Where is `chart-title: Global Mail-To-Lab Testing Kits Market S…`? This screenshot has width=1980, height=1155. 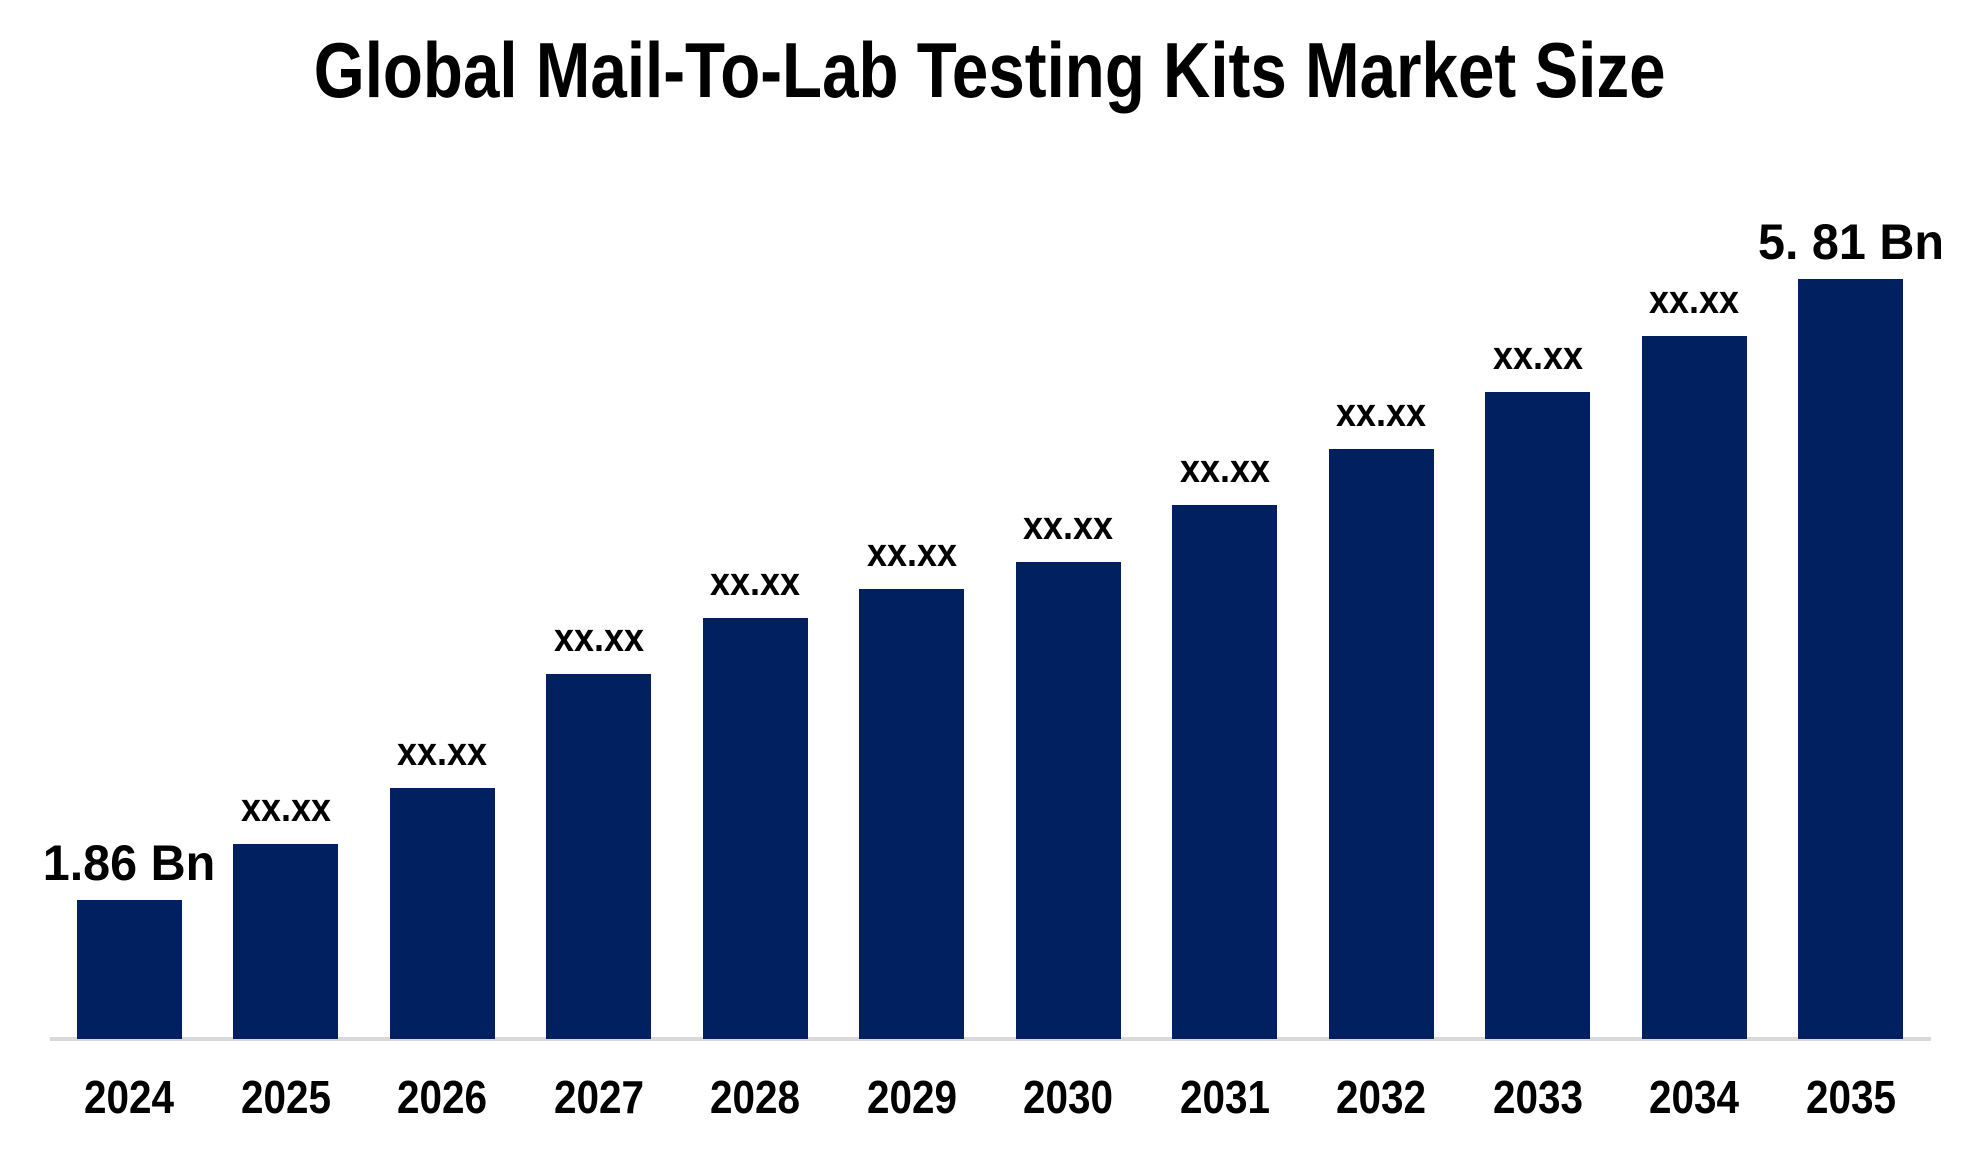 chart-title: Global Mail-To-Lab Testing Kits Market S… is located at coordinates (990, 70).